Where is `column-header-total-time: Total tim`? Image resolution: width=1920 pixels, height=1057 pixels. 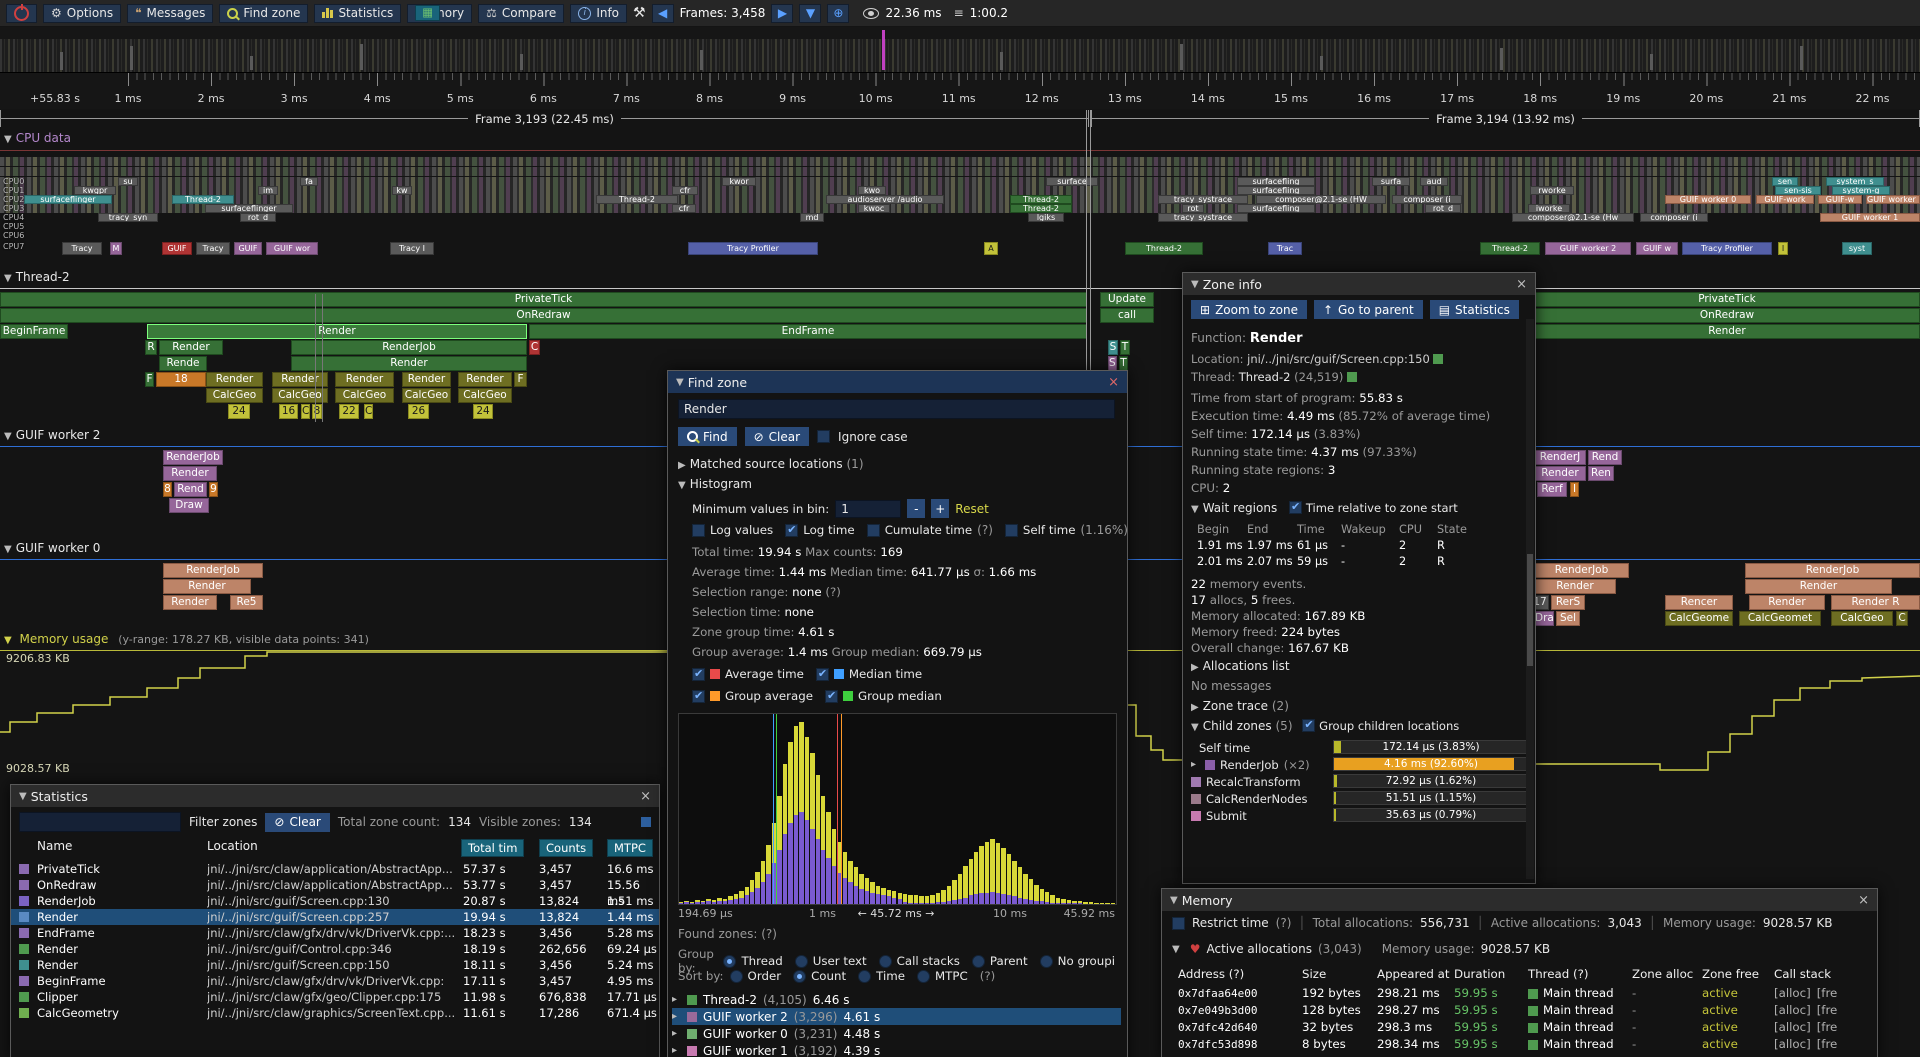
column-header-total-time: Total tim is located at coordinates (493, 848).